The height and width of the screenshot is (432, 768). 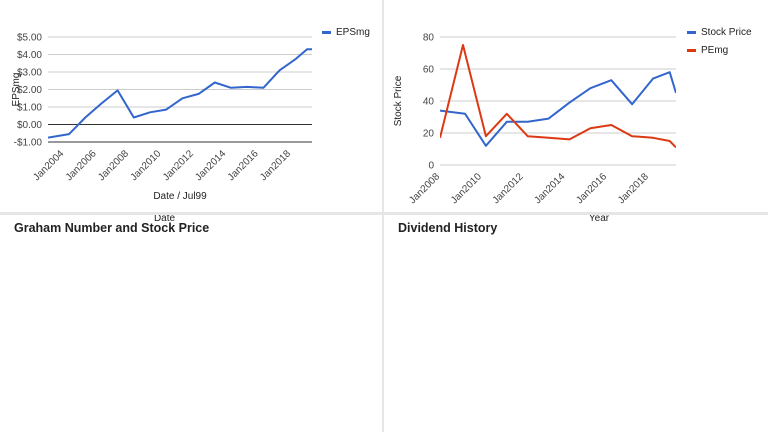 I want to click on y-tick-label: 60, so click(x=429, y=70).